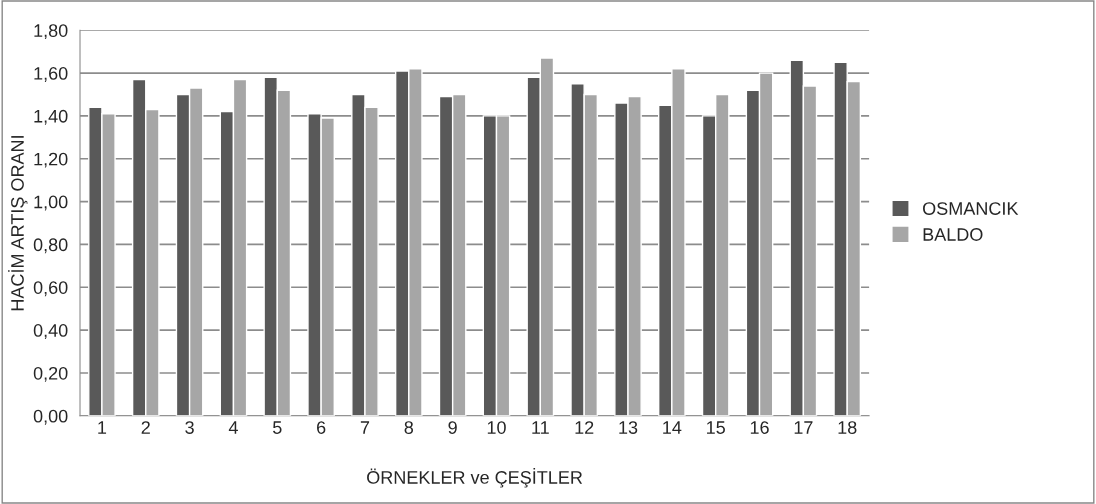  Describe the element at coordinates (409, 427) in the screenshot. I see `x-tick-label: 8` at that location.